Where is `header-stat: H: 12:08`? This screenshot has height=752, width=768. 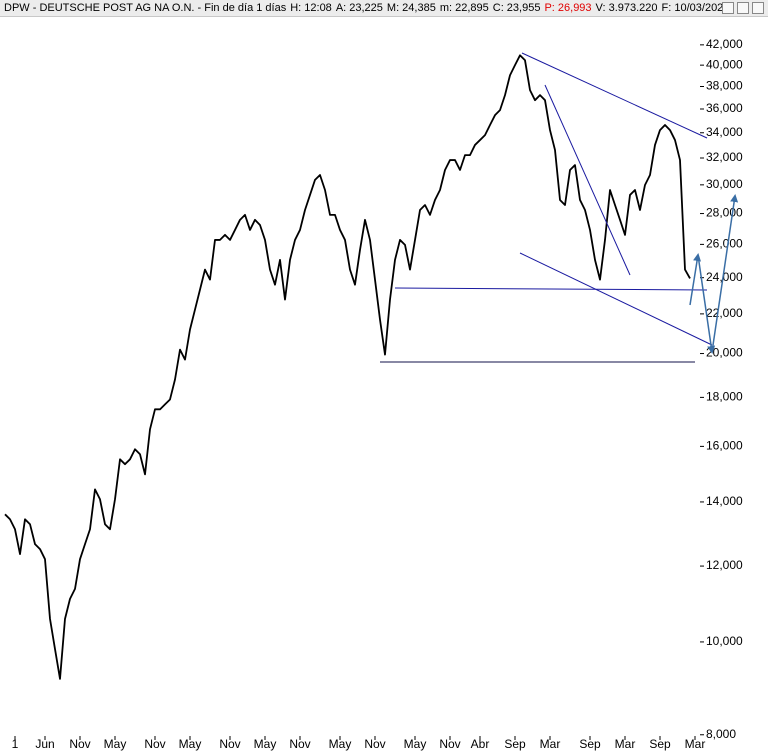
header-stat: H: 12:08 is located at coordinates (311, 8).